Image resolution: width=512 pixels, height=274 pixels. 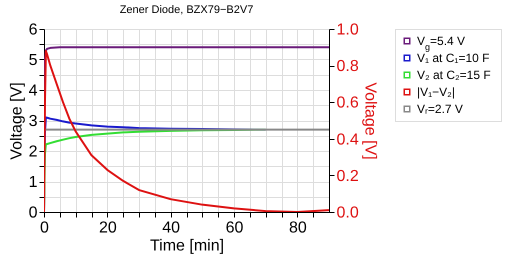 I want to click on y2-tick-label: 0.4, so click(x=347, y=139).